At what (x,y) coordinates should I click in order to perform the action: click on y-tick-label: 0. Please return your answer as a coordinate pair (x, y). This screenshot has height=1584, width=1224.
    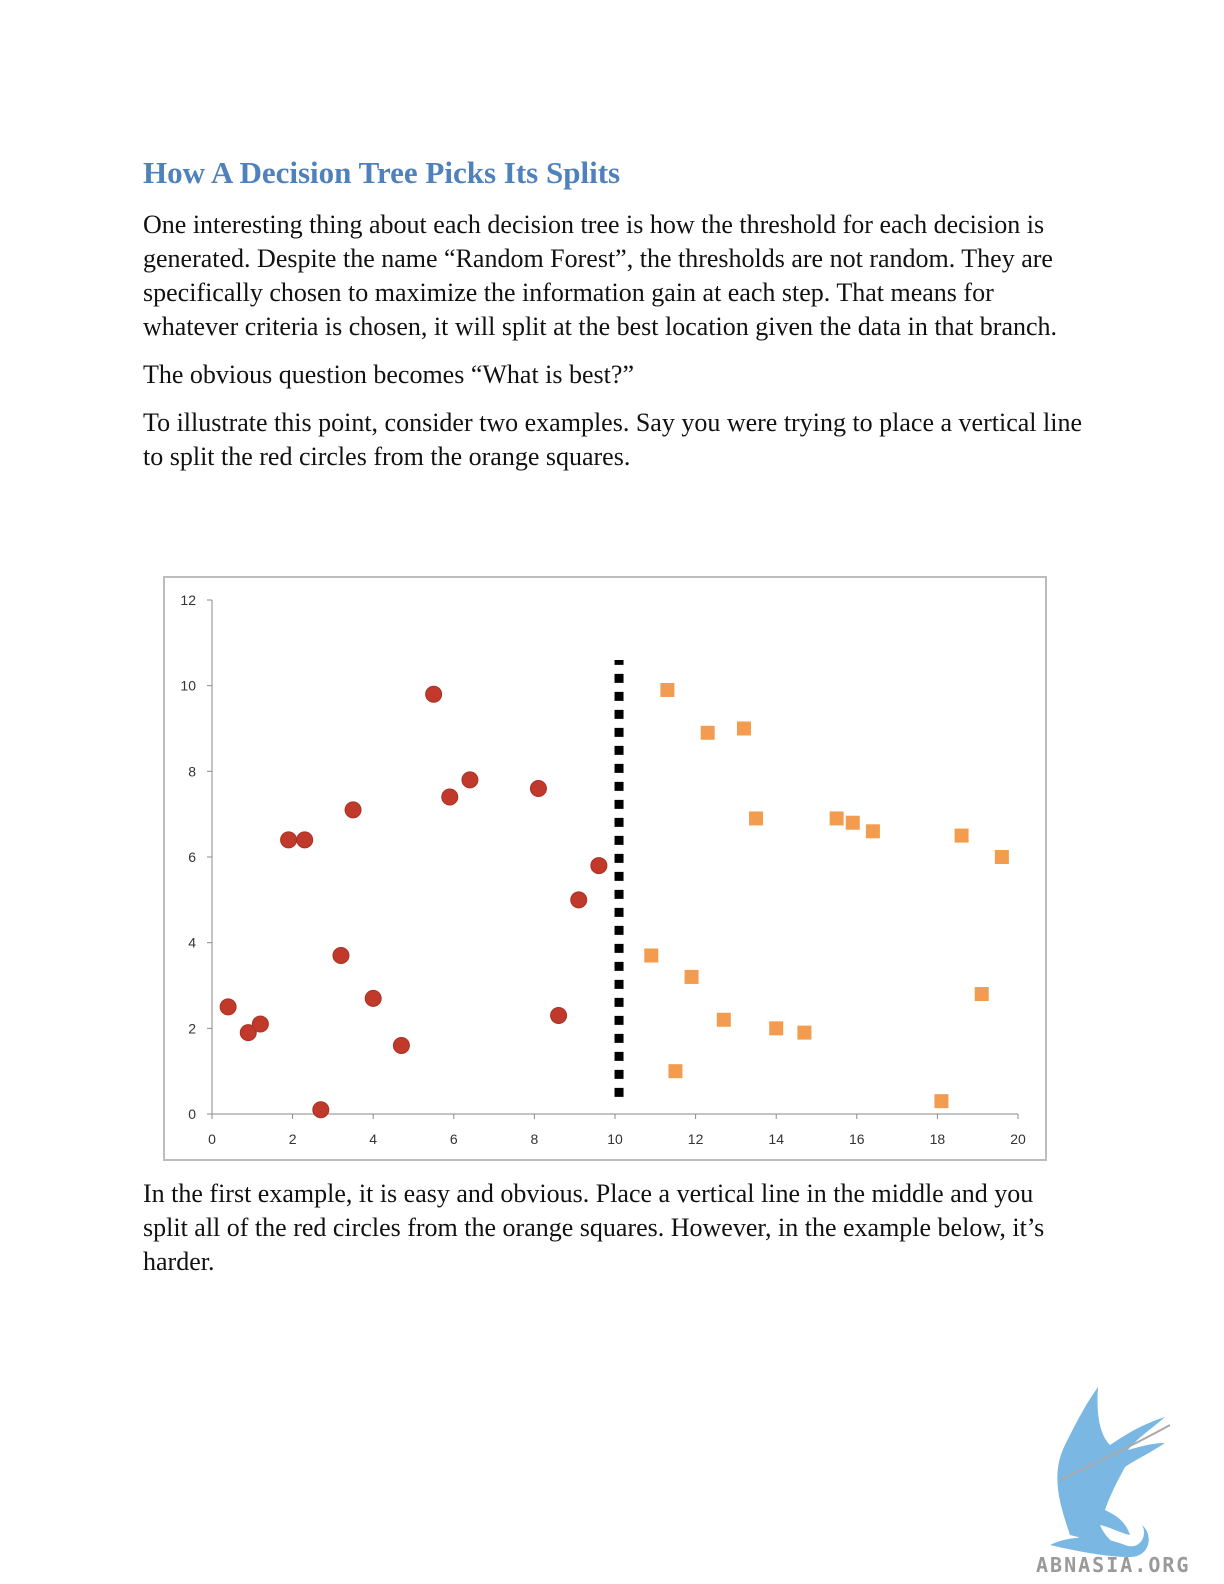
    Looking at the image, I should click on (192, 1114).